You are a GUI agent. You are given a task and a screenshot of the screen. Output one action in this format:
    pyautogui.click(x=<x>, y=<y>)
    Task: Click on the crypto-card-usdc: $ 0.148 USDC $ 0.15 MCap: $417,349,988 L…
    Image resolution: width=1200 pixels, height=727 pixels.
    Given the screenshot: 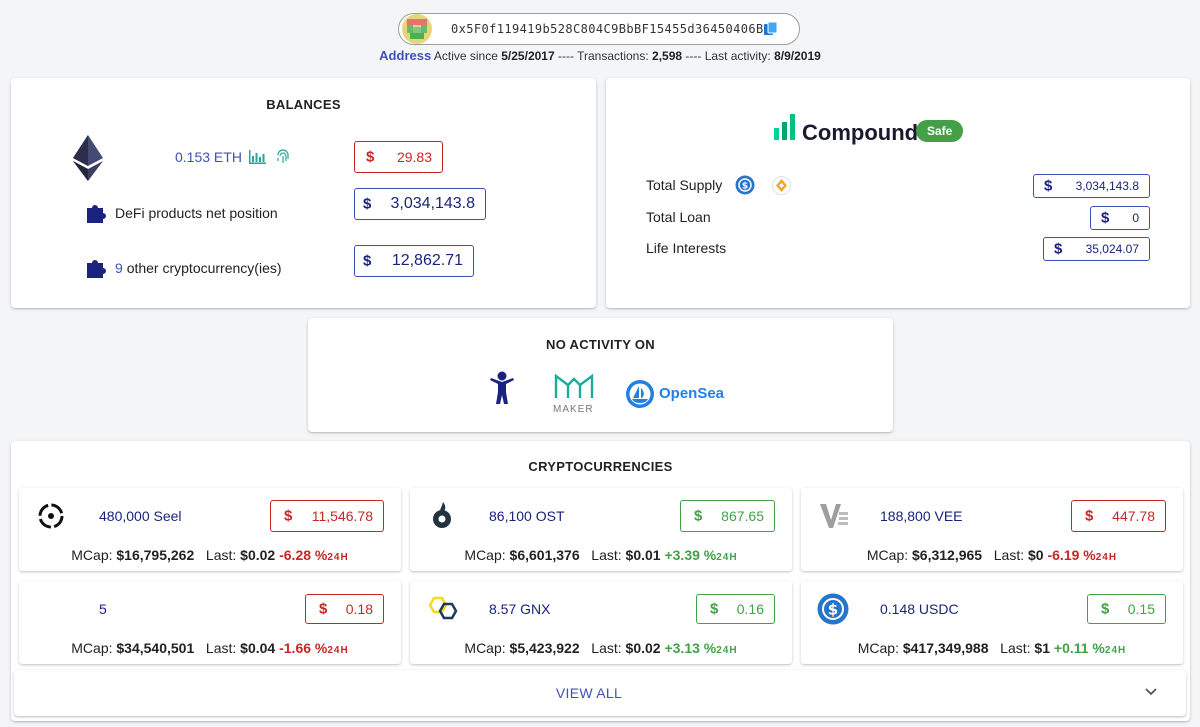 What is the action you would take?
    pyautogui.click(x=992, y=622)
    